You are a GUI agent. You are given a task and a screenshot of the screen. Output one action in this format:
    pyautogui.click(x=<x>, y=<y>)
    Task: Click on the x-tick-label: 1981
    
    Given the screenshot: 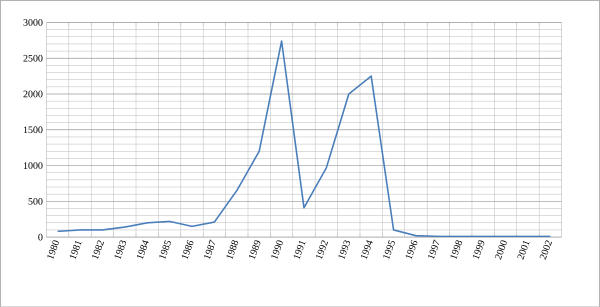 What is the action you would take?
    pyautogui.click(x=76, y=250)
    